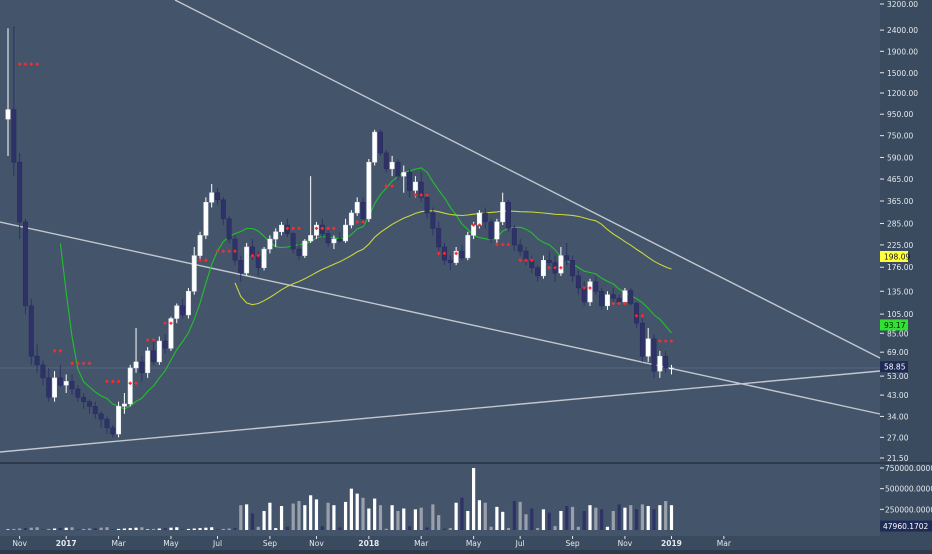  What do you see at coordinates (908, 509) in the screenshot?
I see `volume-tick-label: 250000.0000` at bounding box center [908, 509].